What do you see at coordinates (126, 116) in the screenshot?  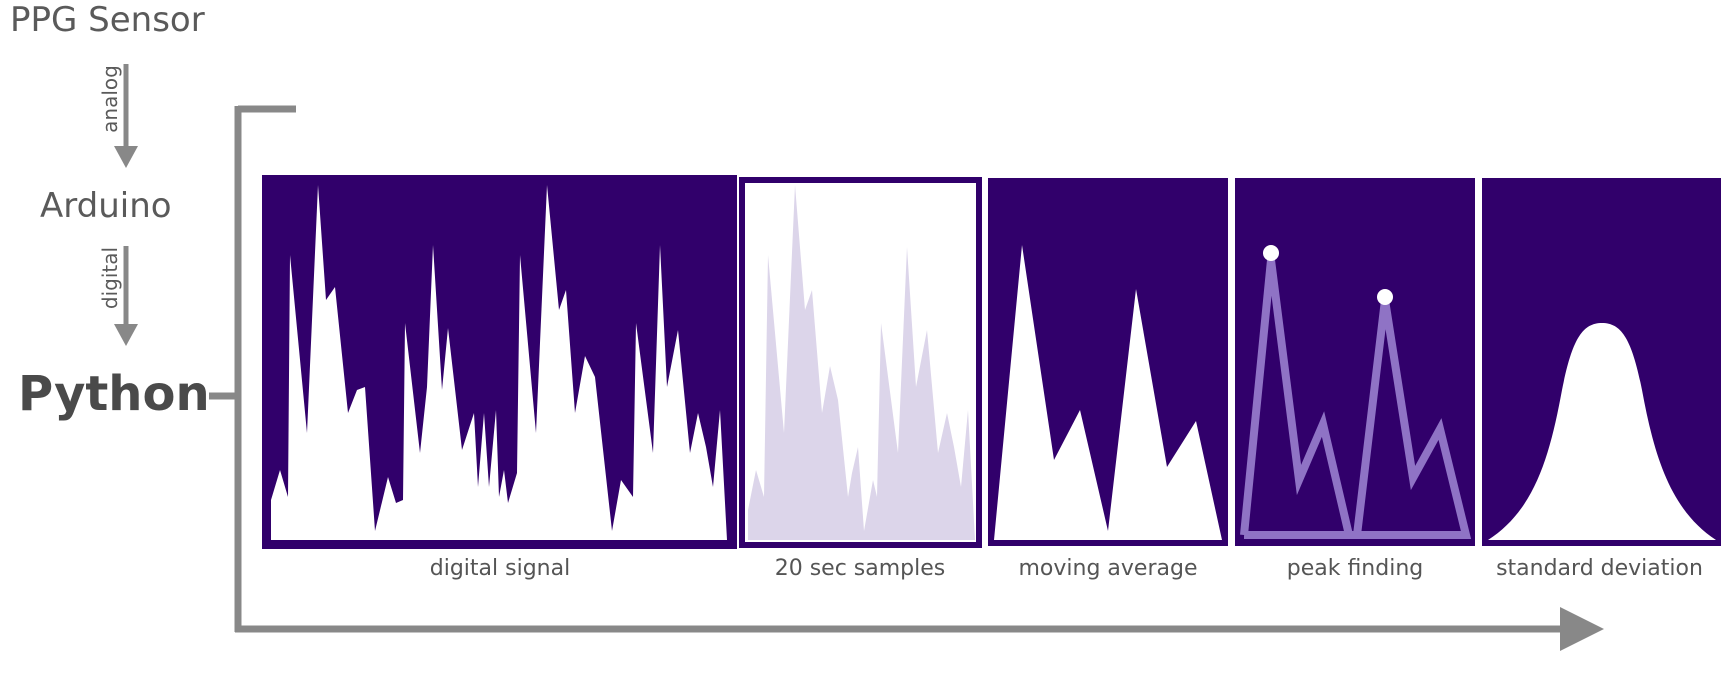 I see `analog-arrow` at bounding box center [126, 116].